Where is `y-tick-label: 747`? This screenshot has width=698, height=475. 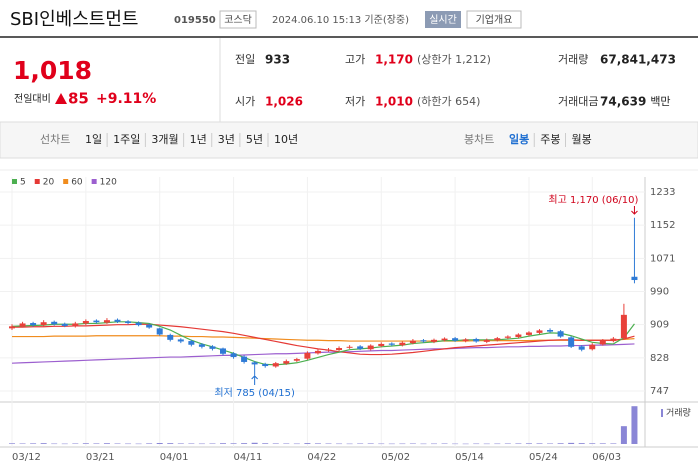 y-tick-label: 747 is located at coordinates (659, 391).